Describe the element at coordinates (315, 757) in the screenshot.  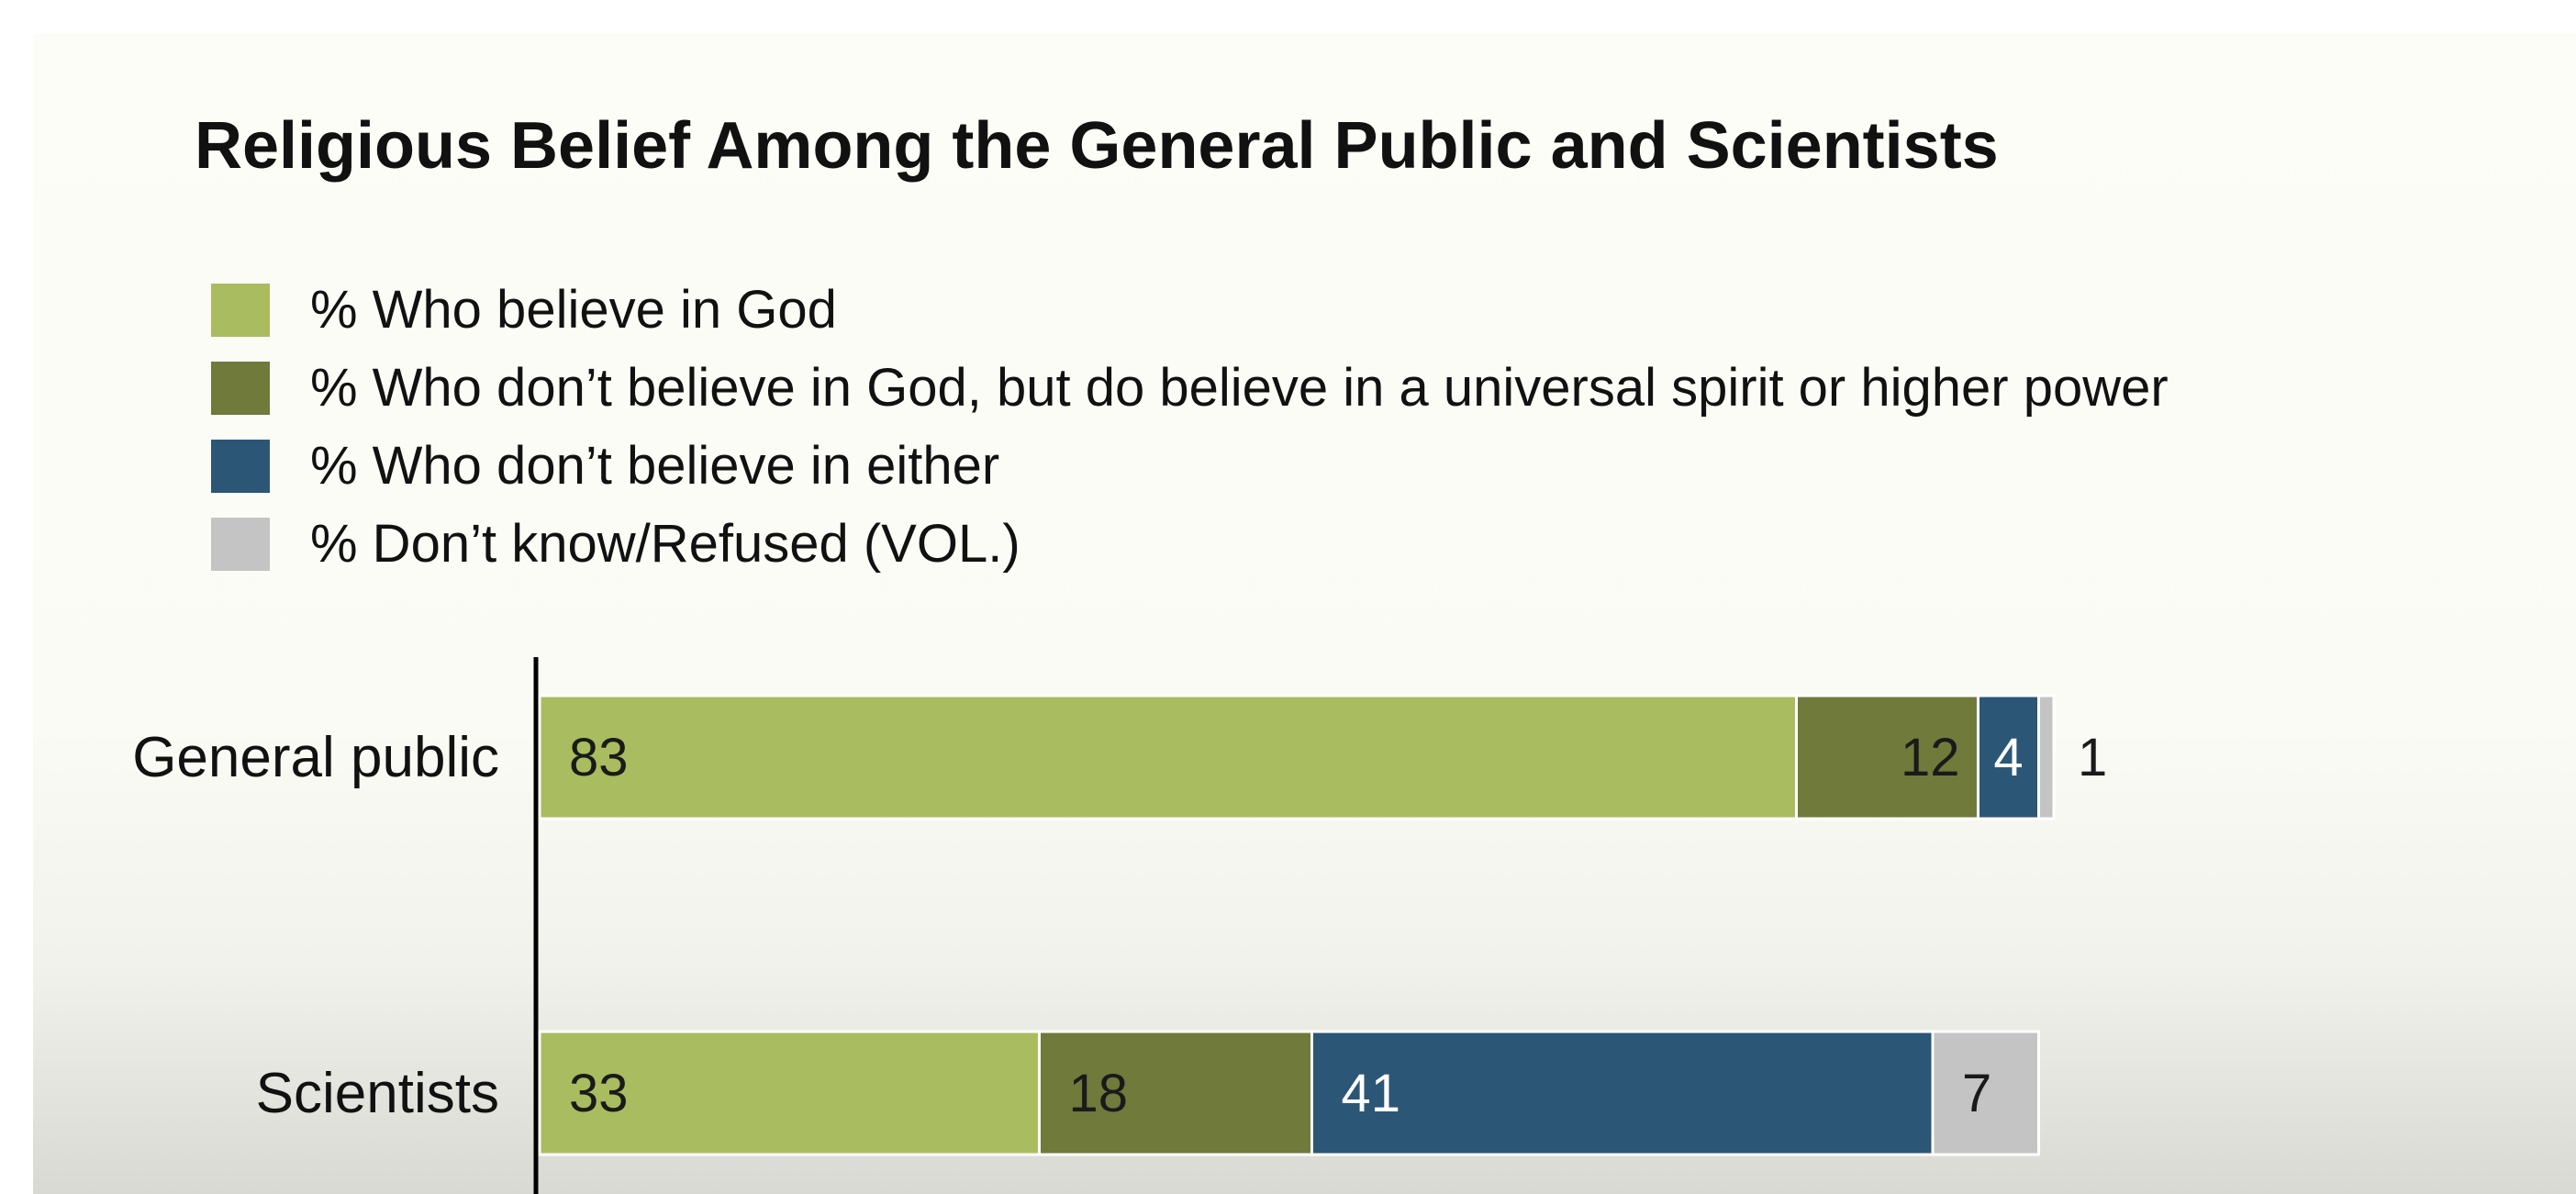
I see `category-label: General public` at that location.